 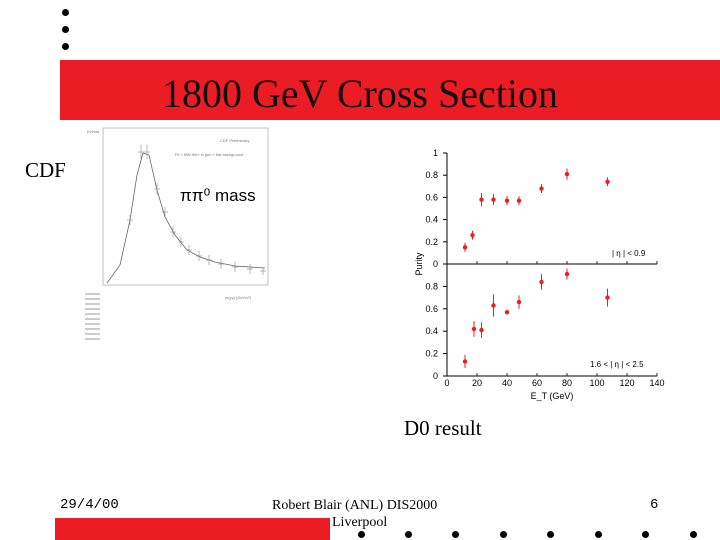 I want to click on cdf-plot-frame, so click(x=185, y=206).